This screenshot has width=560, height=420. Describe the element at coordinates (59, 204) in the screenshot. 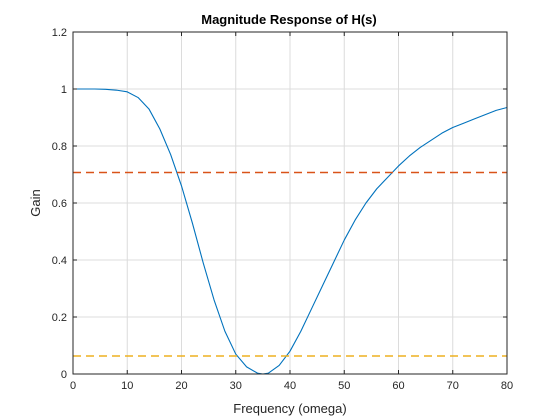

I see `y-tick-label: 0.6` at that location.